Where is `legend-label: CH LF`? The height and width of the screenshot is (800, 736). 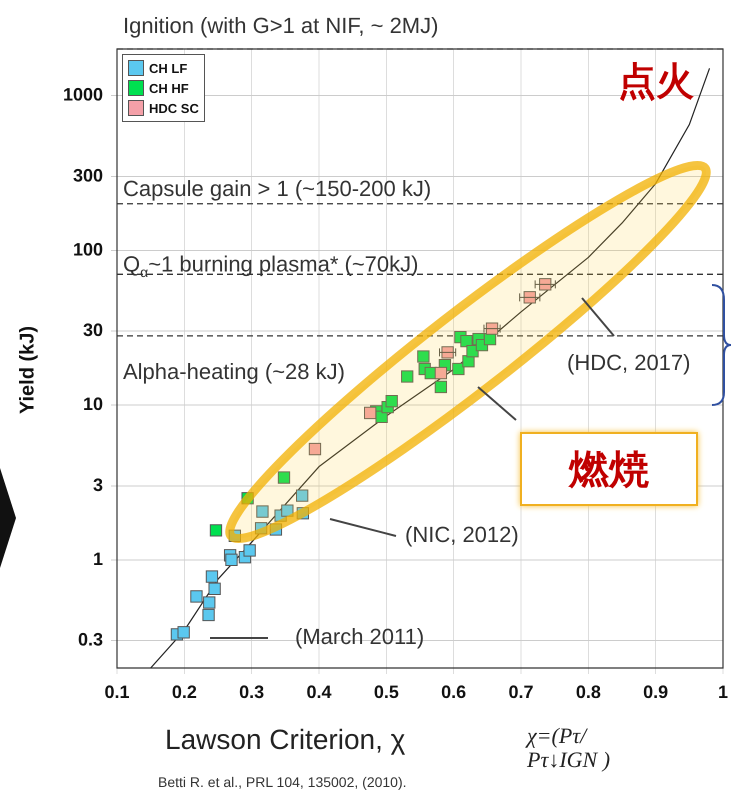 legend-label: CH LF is located at coordinates (168, 68).